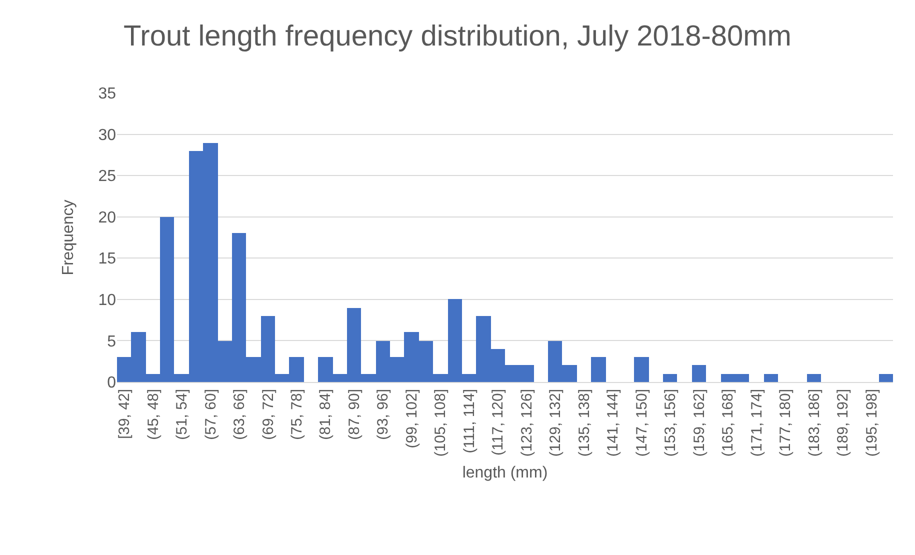 This screenshot has height=555, width=915. What do you see at coordinates (671, 423) in the screenshot?
I see `x-tick-label: (153, 156]` at bounding box center [671, 423].